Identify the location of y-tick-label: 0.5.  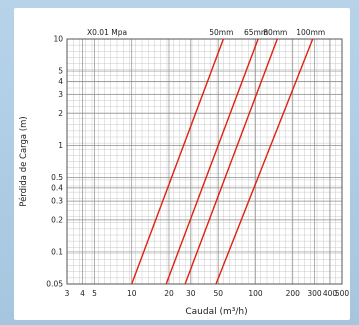
(57, 177).